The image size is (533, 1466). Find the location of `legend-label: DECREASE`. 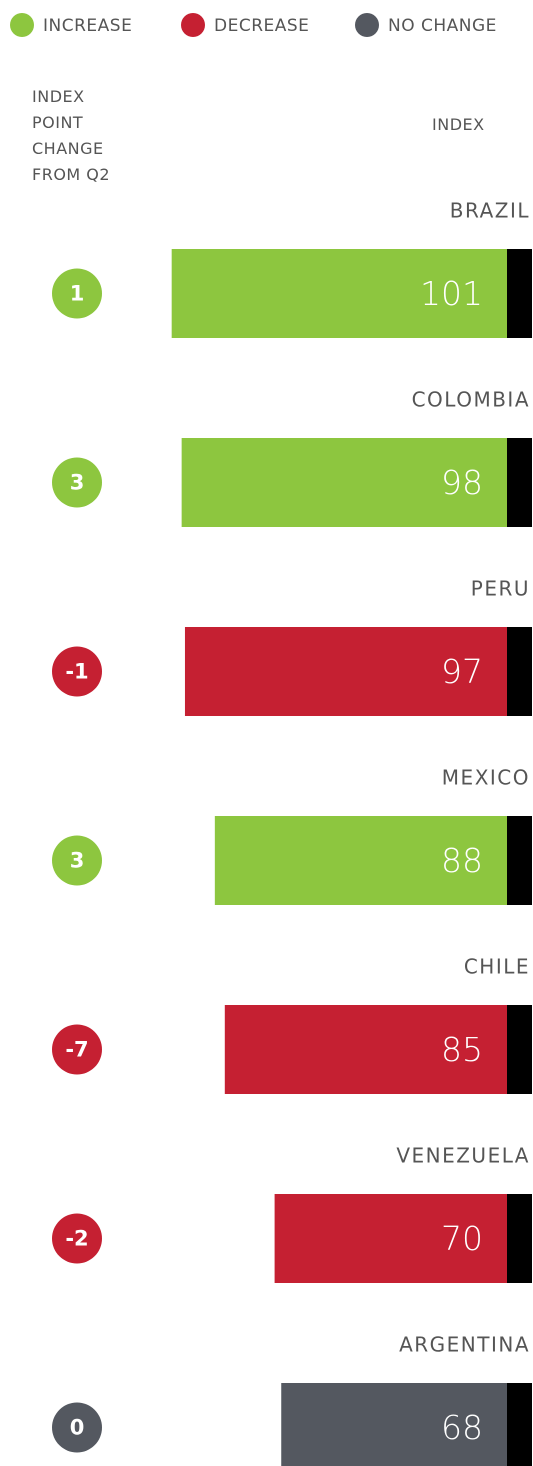

legend-label: DECREASE is located at coordinates (261, 26).